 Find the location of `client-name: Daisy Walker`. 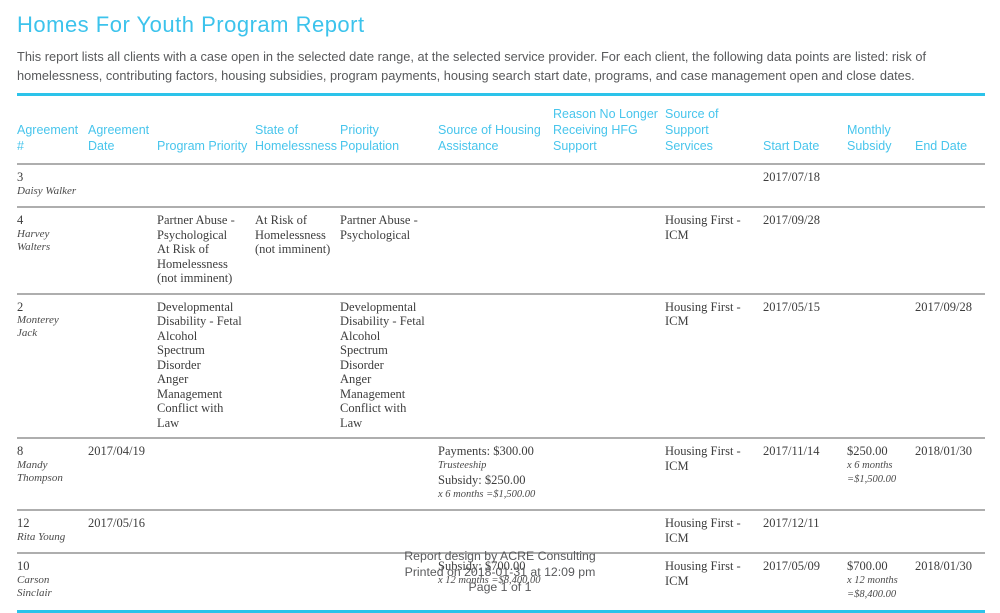

client-name: Daisy Walker is located at coordinates (47, 190).